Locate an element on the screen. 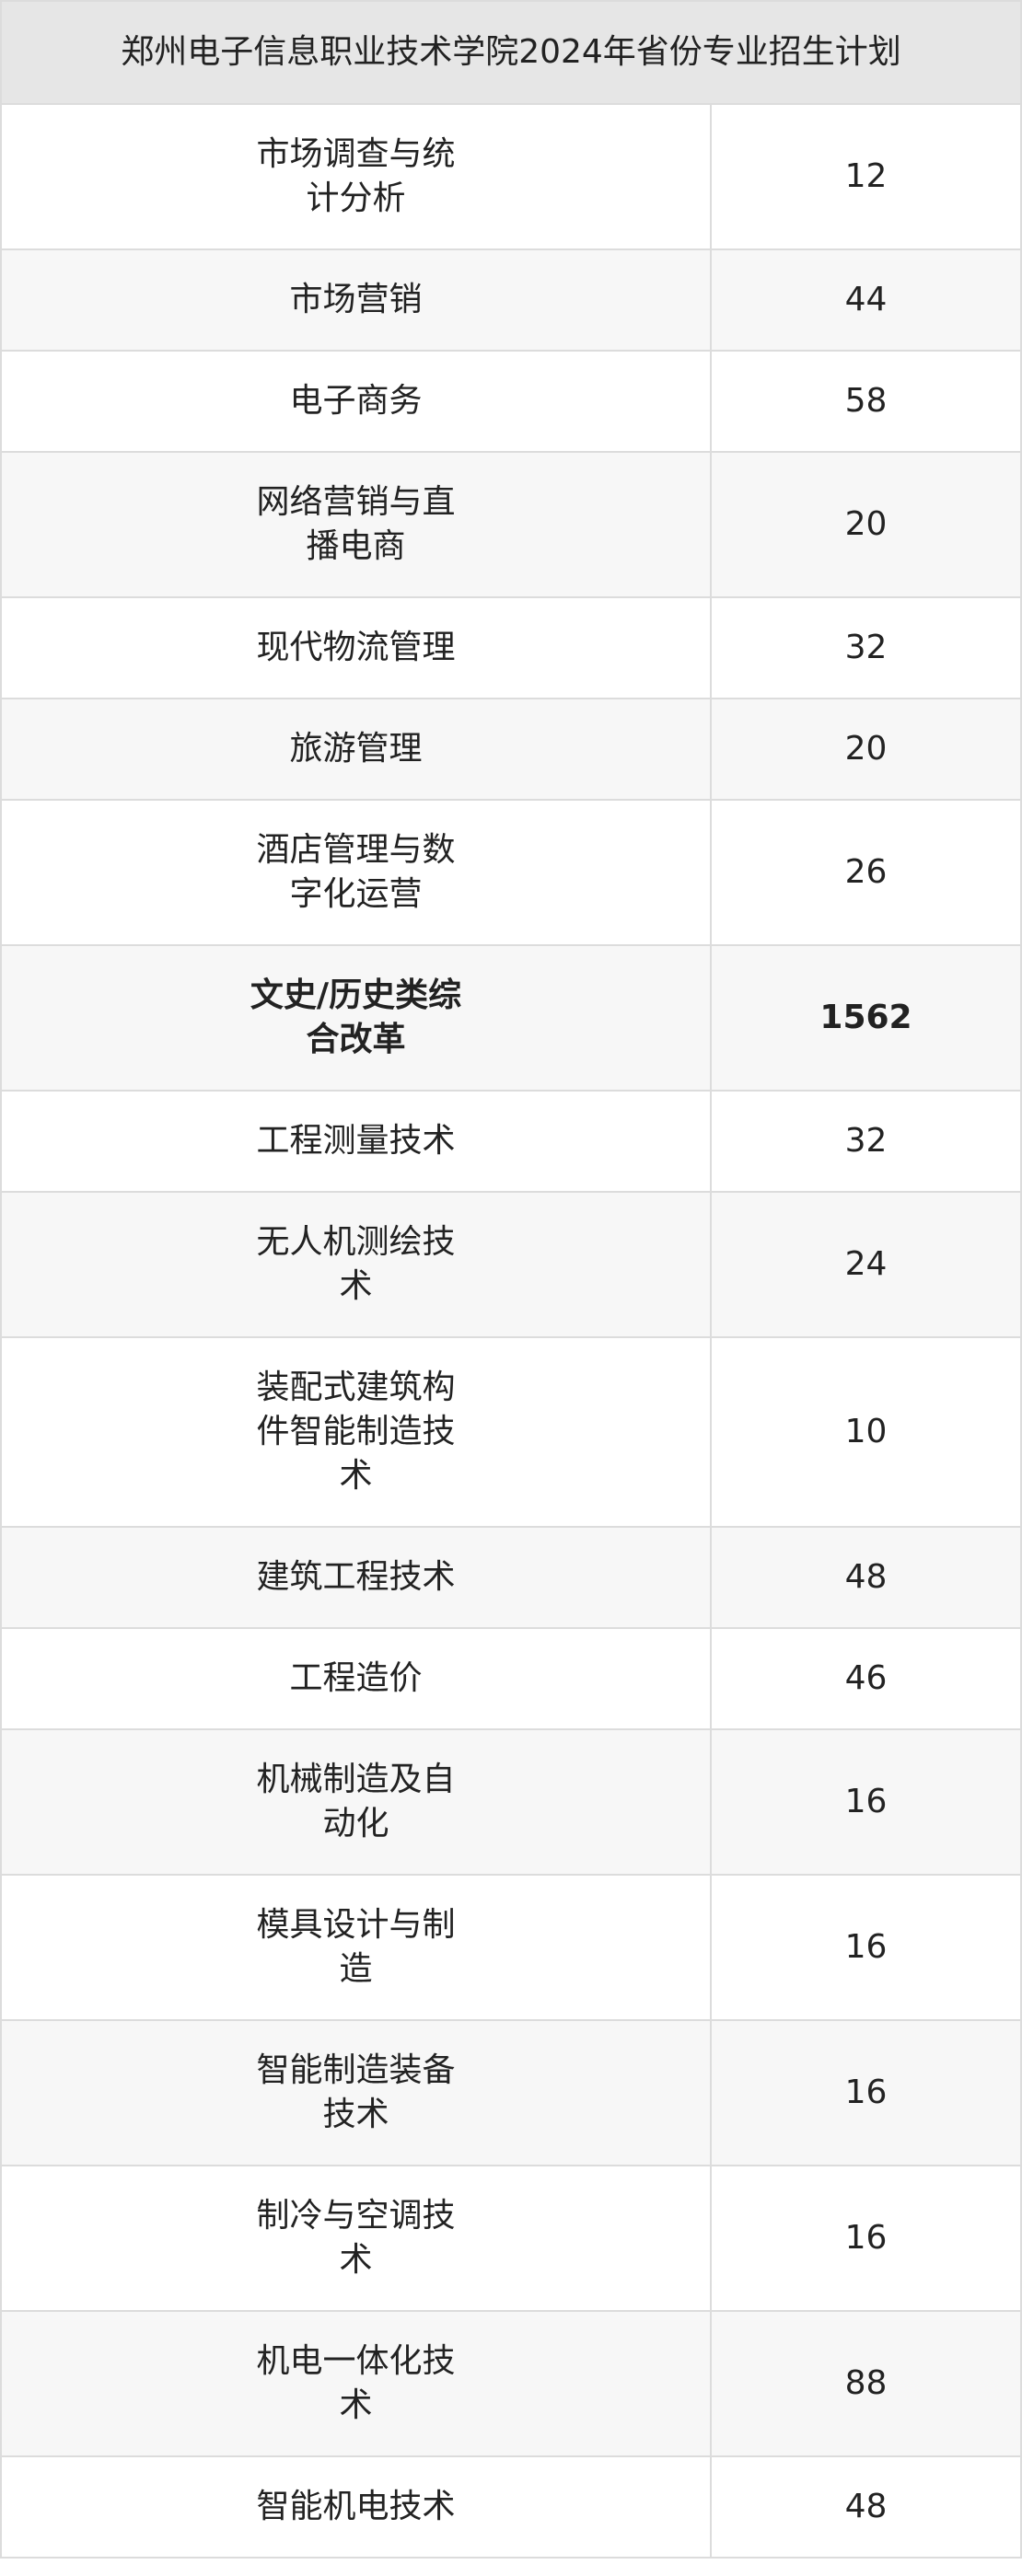 This screenshot has width=1022, height=2576. major-name-cell: 电子商务 is located at coordinates (356, 401).